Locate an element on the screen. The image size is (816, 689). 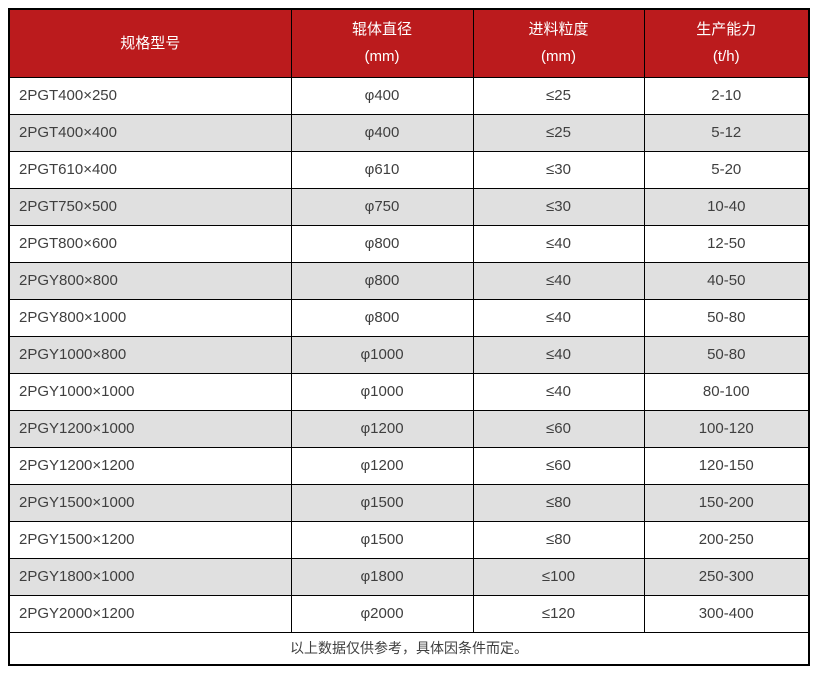
table-row: 2PGT400×400 φ400 ≤25 5-12 is located at coordinates (409, 132).